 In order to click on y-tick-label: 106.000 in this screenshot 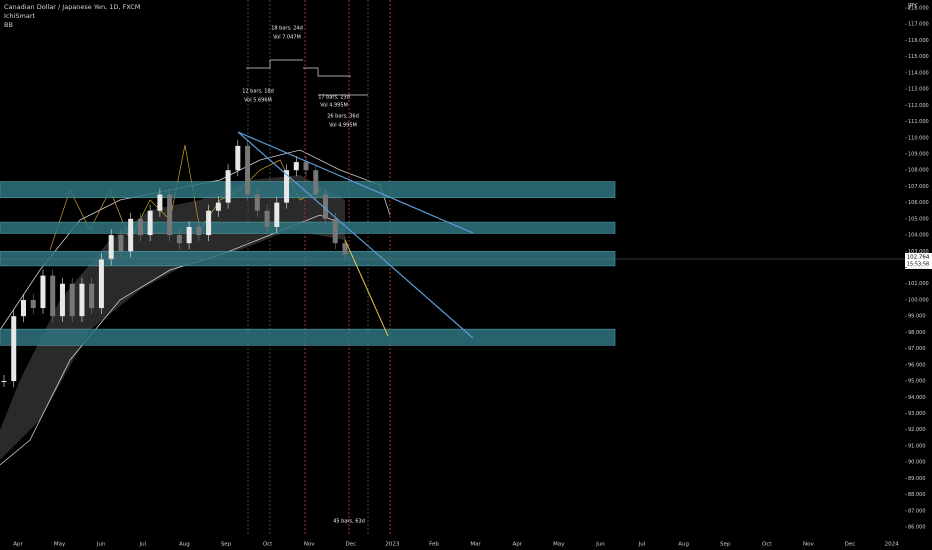, I will do `click(918, 203)`.